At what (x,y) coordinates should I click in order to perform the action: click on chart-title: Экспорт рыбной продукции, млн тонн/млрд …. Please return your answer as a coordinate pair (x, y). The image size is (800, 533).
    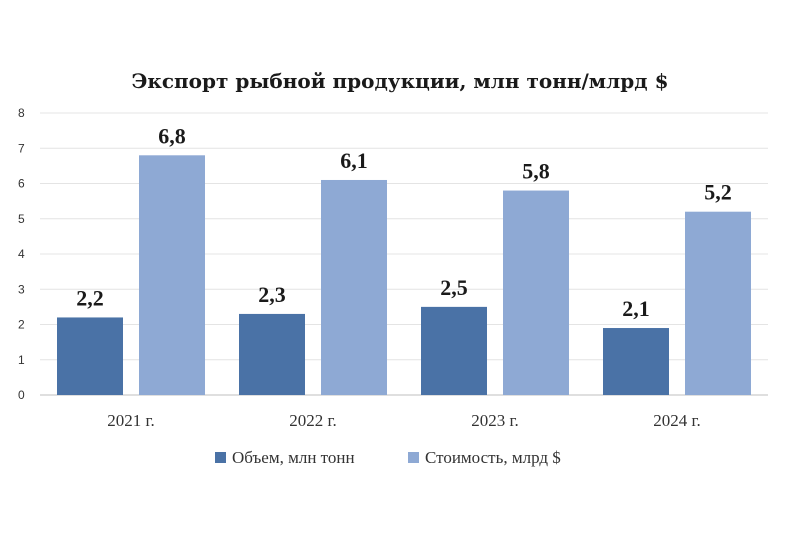
    Looking at the image, I should click on (400, 81).